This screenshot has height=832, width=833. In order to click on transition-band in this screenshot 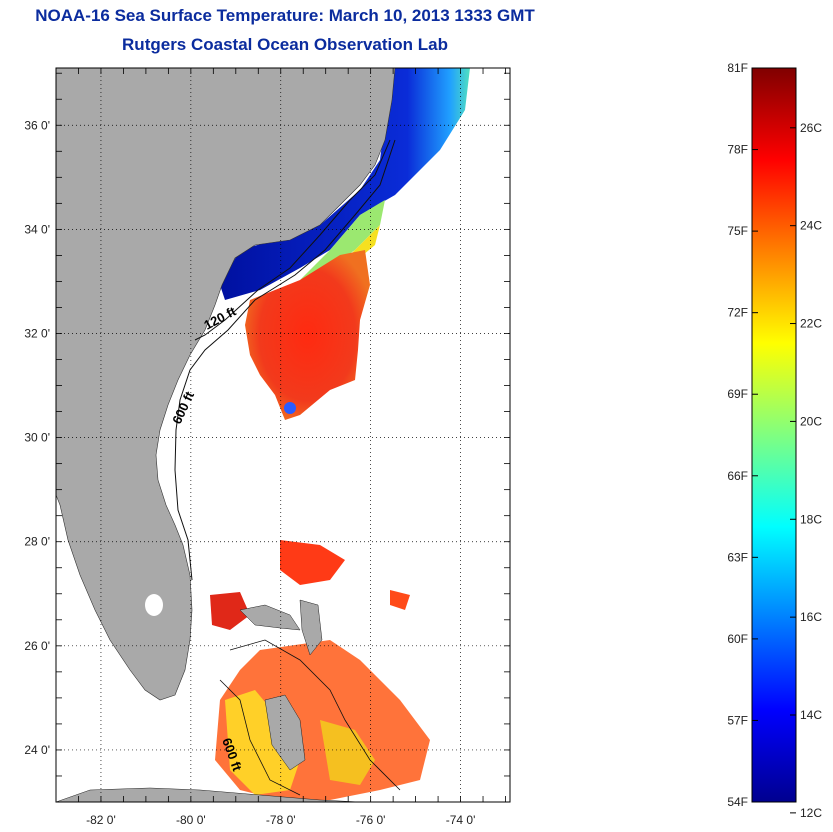, I will do `click(342, 240)`.